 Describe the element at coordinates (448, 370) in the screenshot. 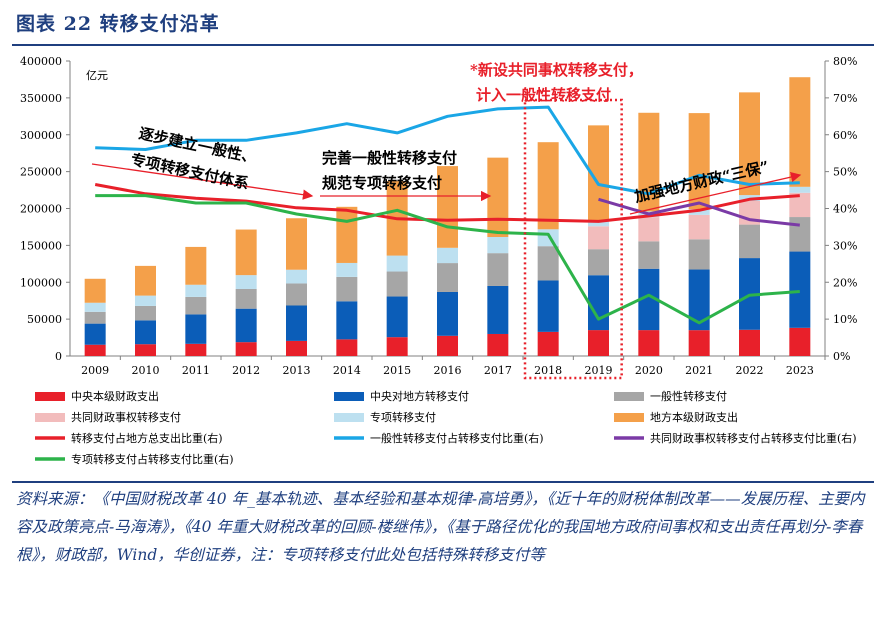

I see `x-tick-label: 2016` at that location.